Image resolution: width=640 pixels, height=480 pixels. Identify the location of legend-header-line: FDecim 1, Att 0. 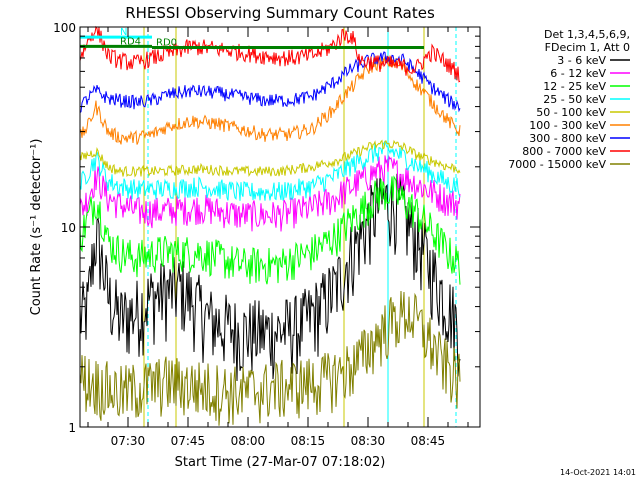
(587, 47).